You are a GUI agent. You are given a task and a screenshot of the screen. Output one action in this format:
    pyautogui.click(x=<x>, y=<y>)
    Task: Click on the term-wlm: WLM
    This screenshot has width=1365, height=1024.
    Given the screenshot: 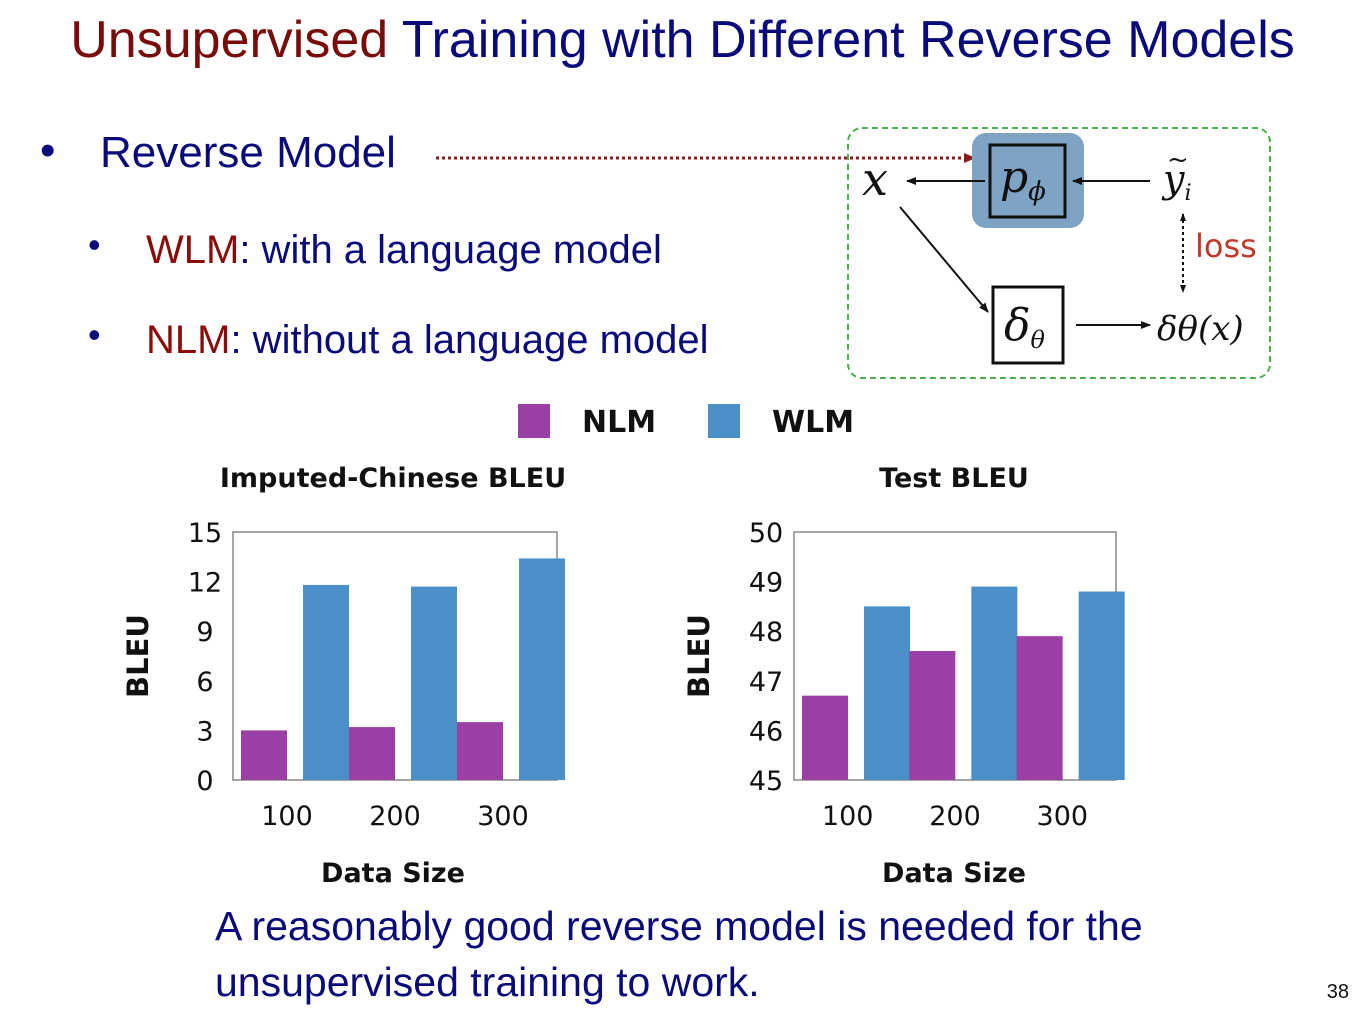 What is the action you would take?
    pyautogui.click(x=193, y=250)
    